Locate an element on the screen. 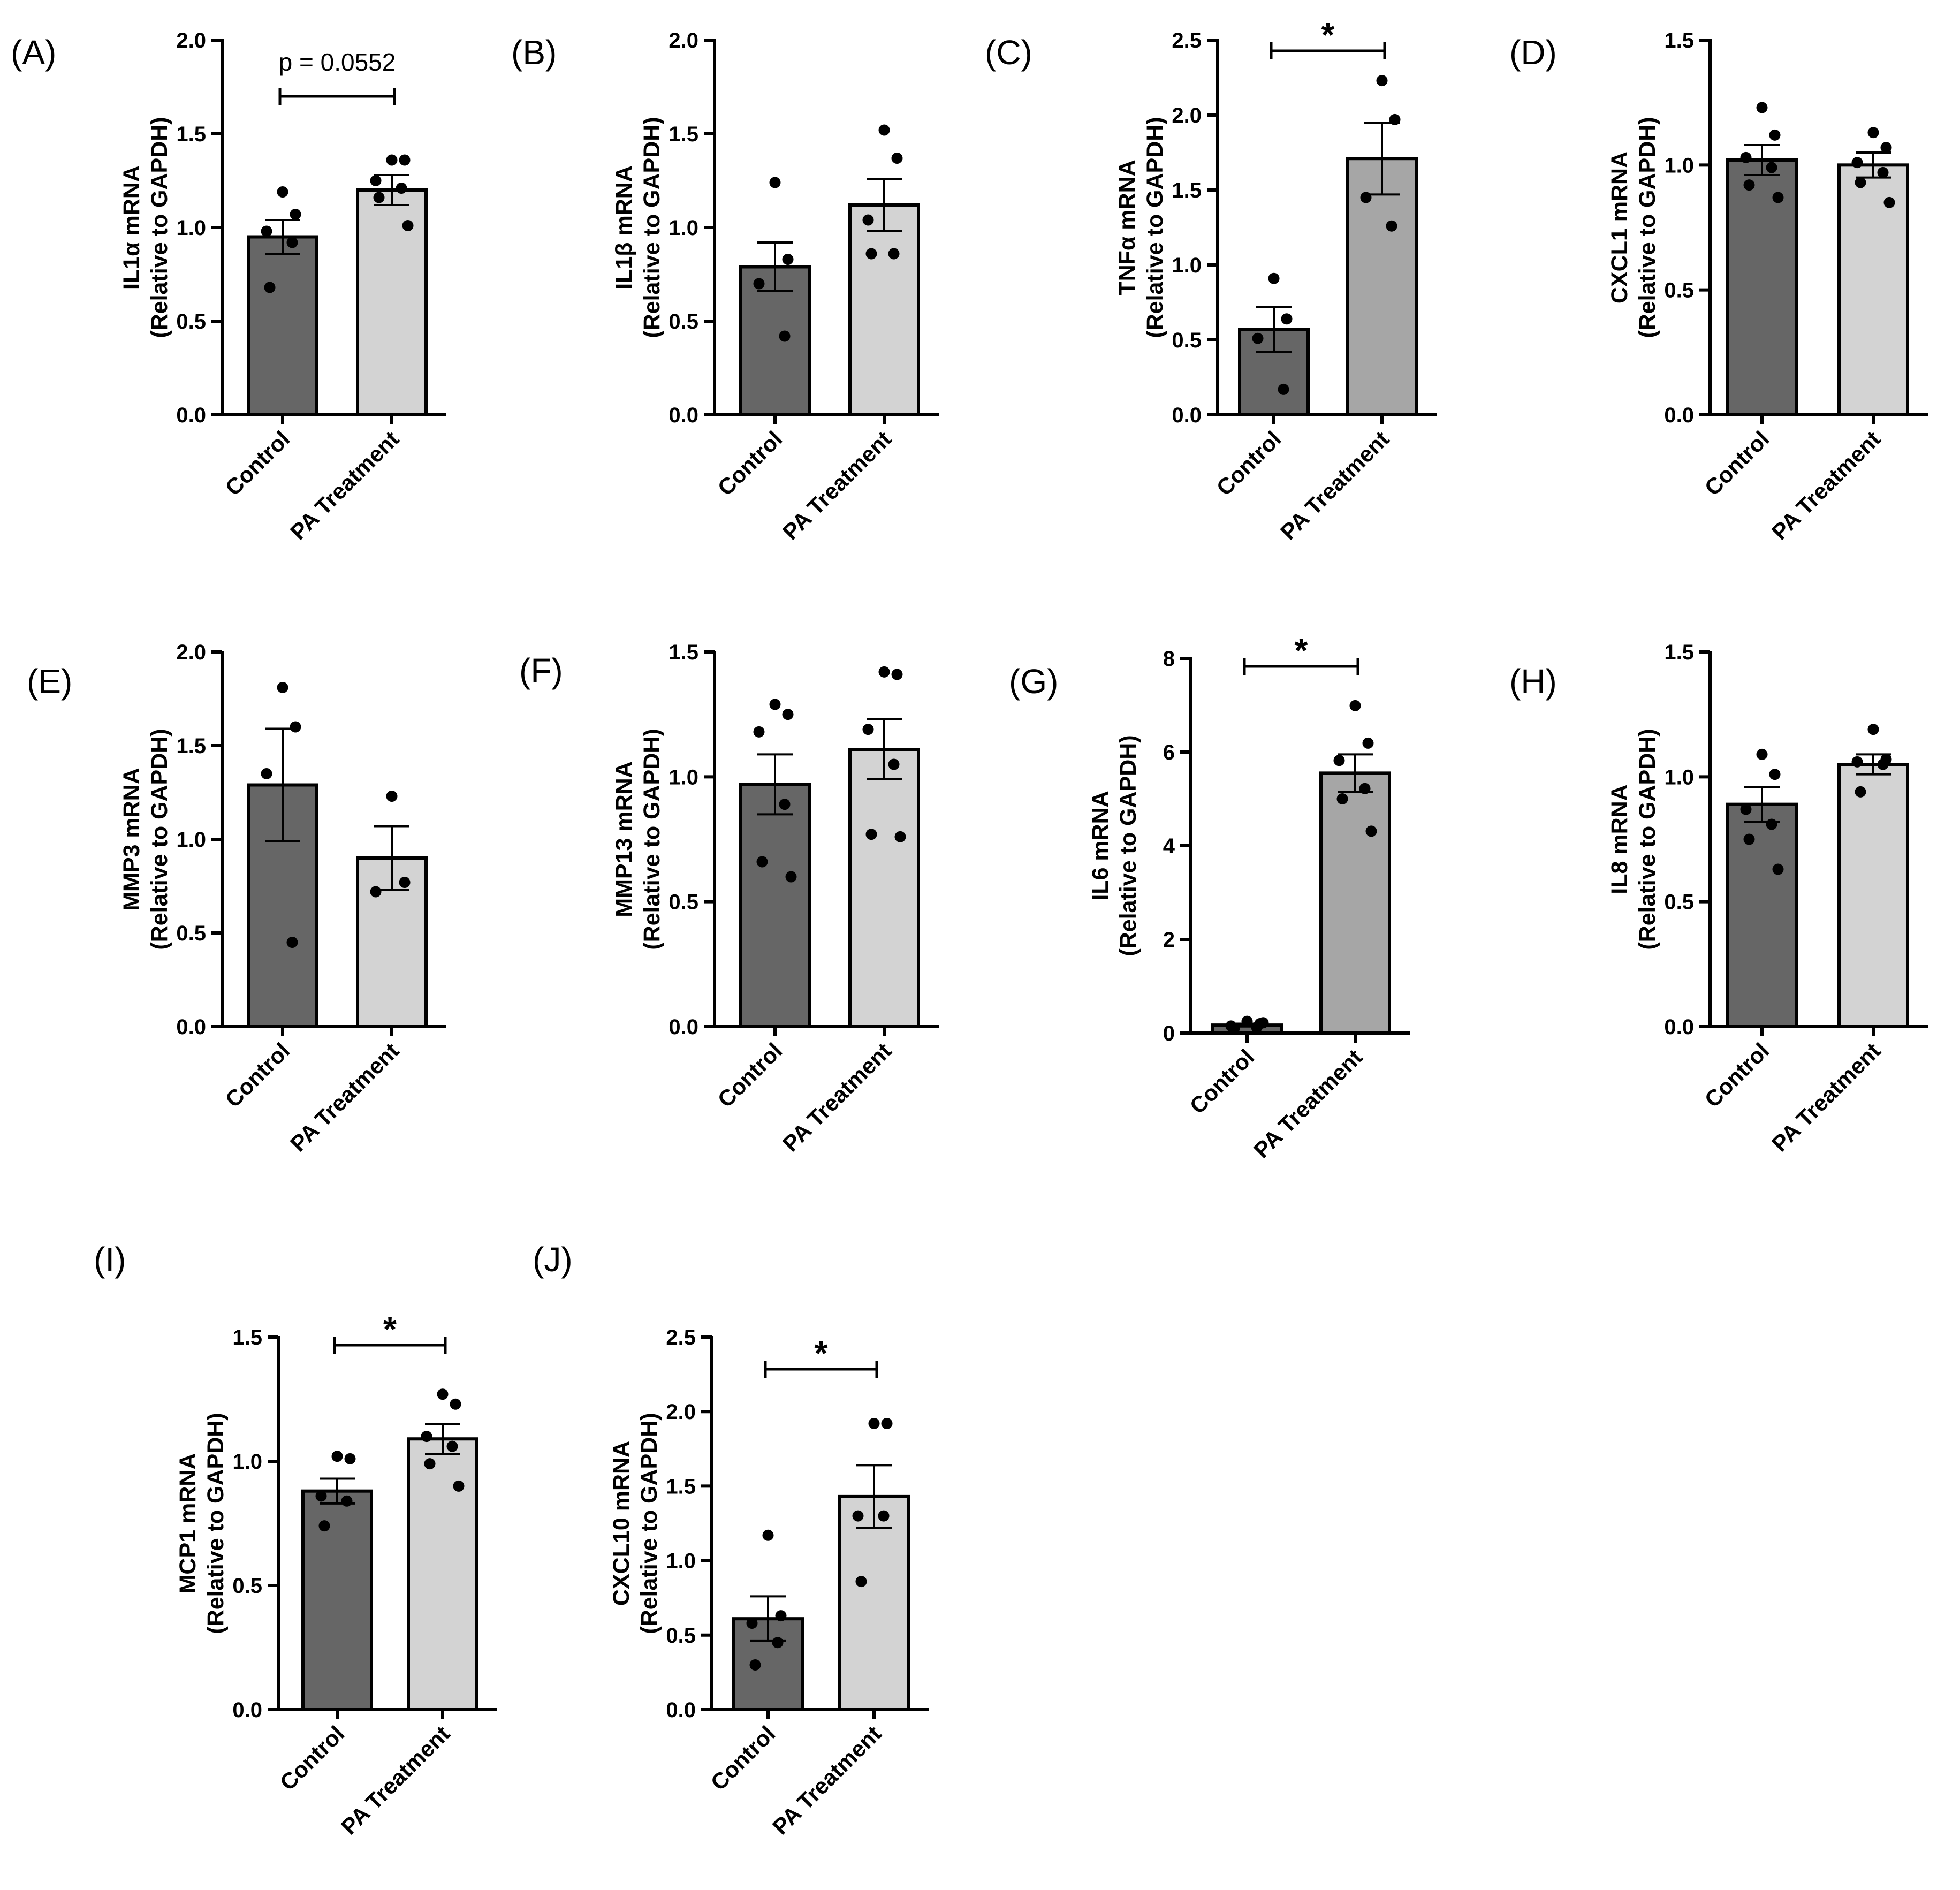  y-tick-label: 0 is located at coordinates (1169, 1033).